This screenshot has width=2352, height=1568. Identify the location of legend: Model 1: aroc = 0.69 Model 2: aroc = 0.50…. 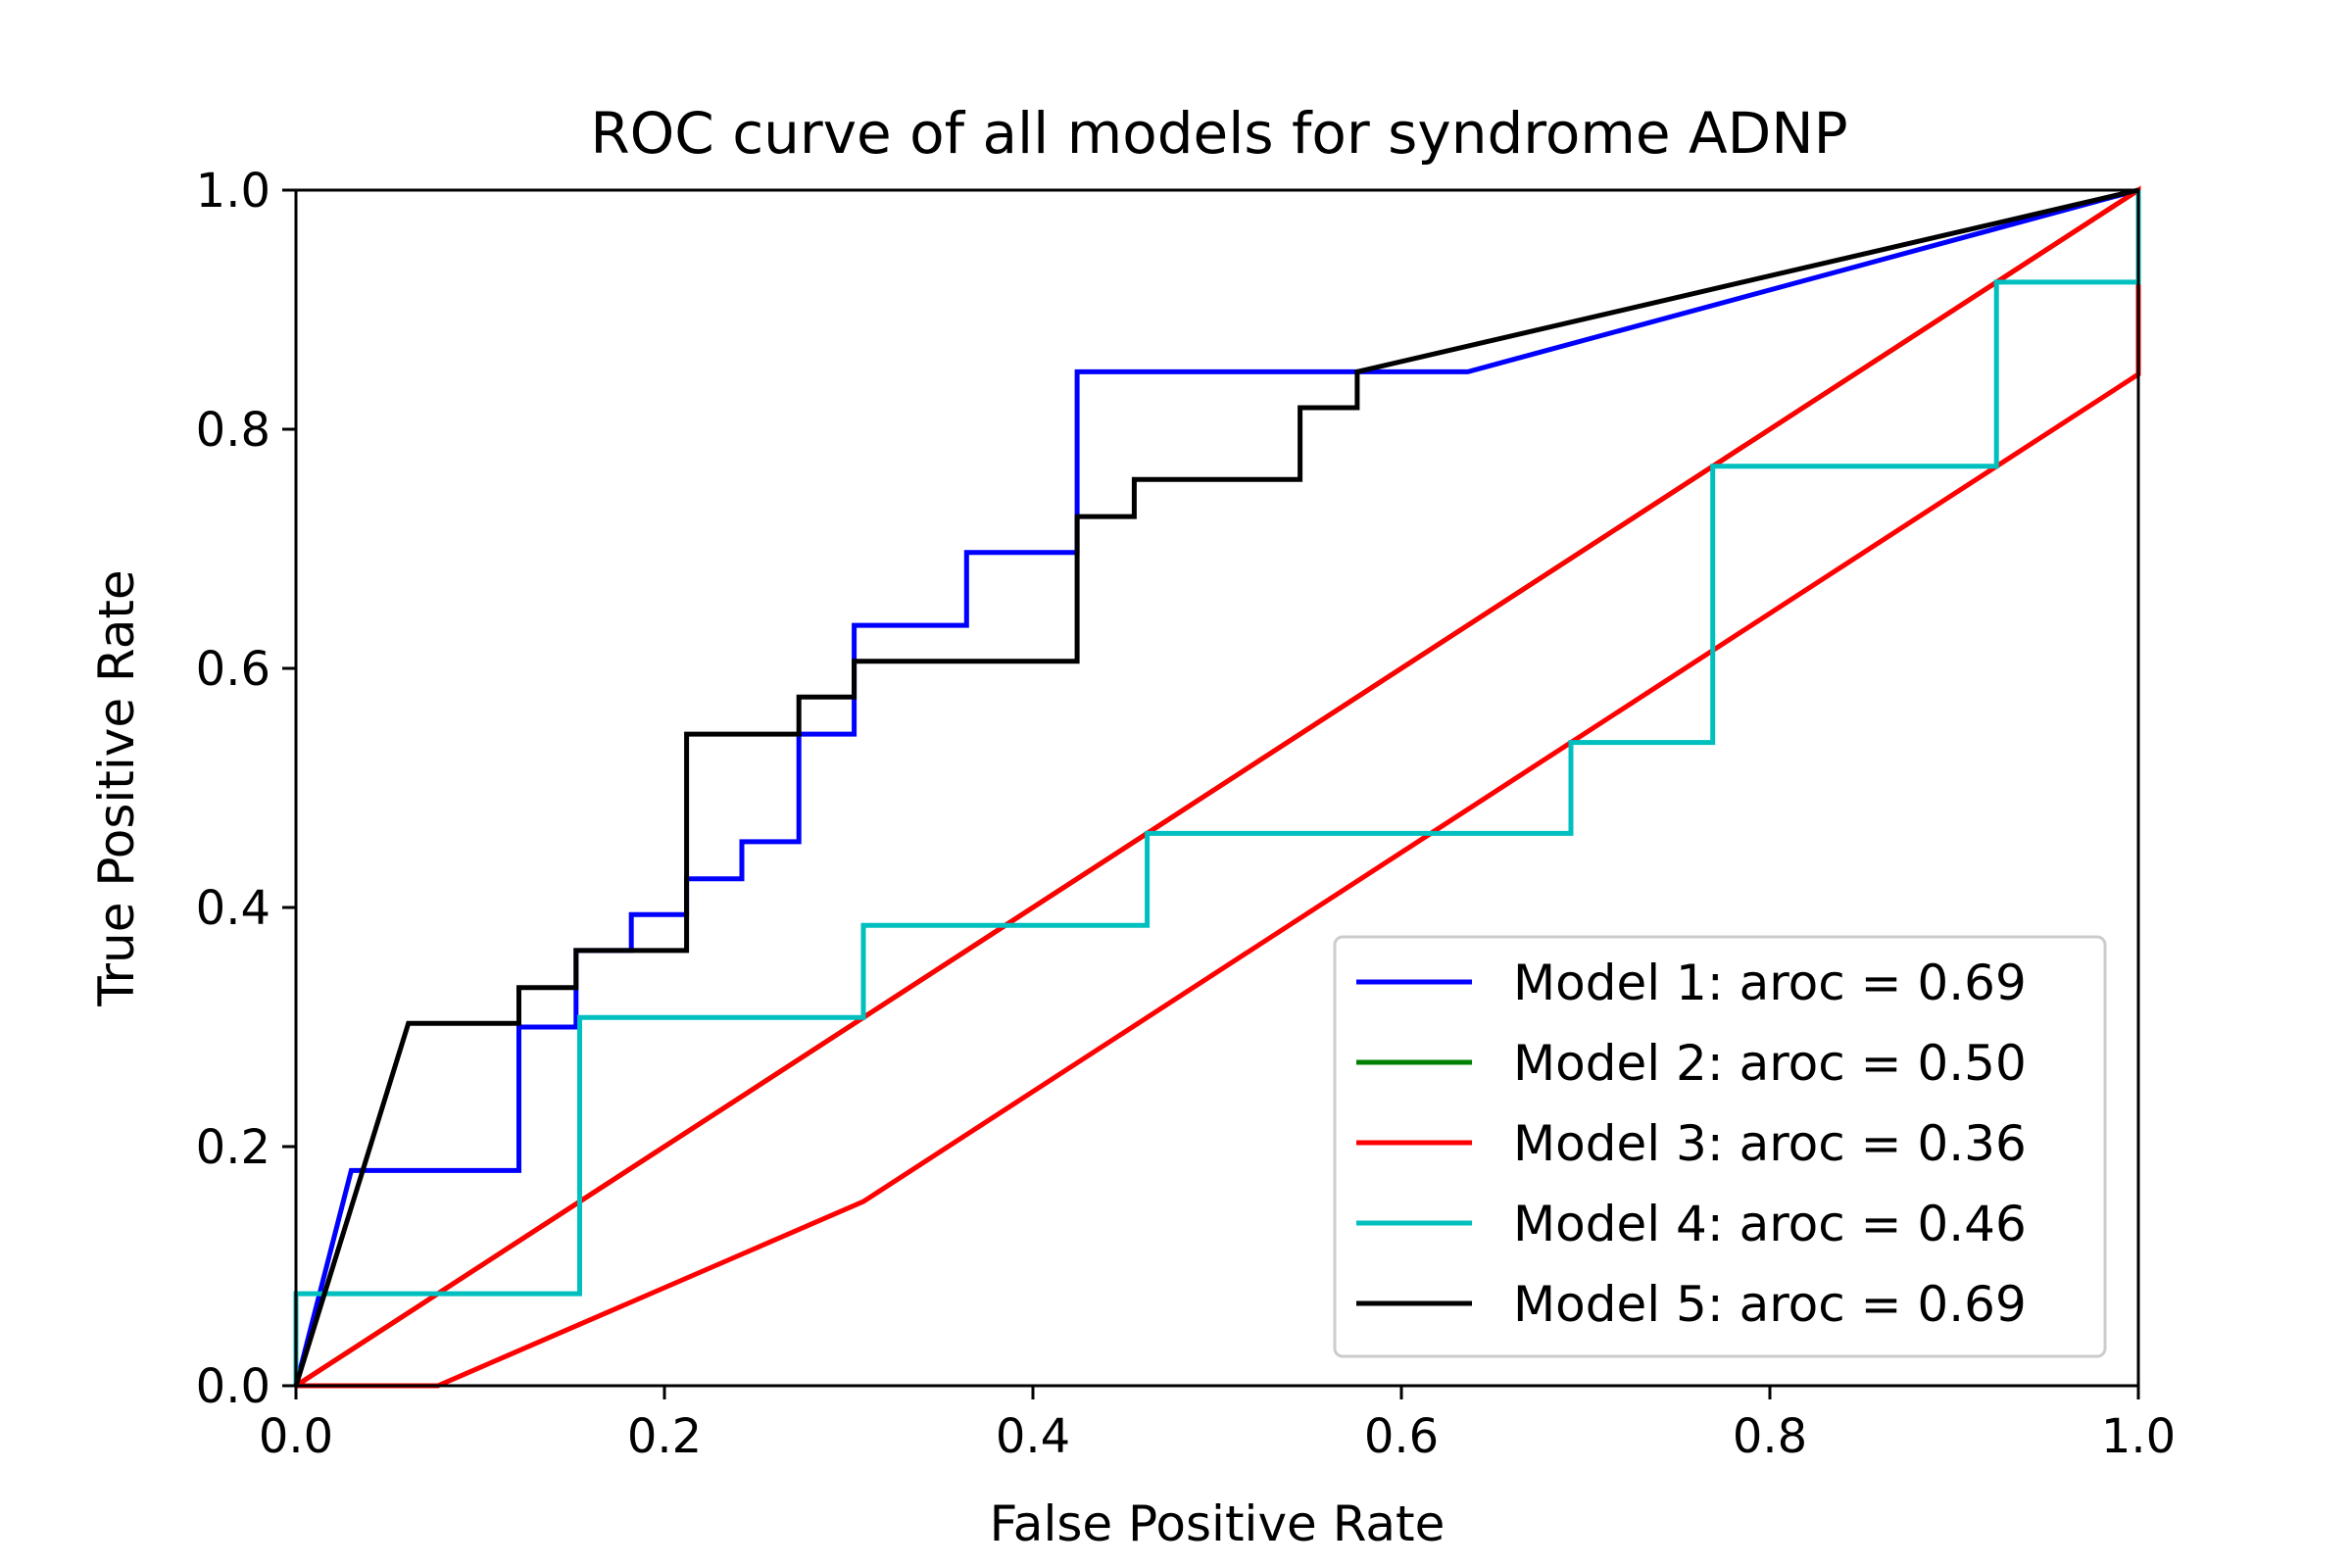
(1720, 1146).